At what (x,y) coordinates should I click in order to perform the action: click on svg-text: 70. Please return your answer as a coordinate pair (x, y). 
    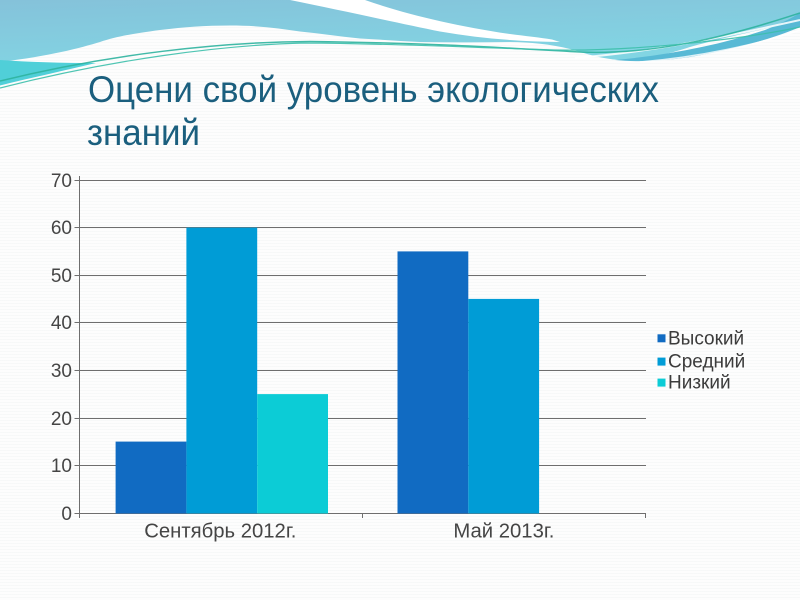
    Looking at the image, I should click on (61, 181).